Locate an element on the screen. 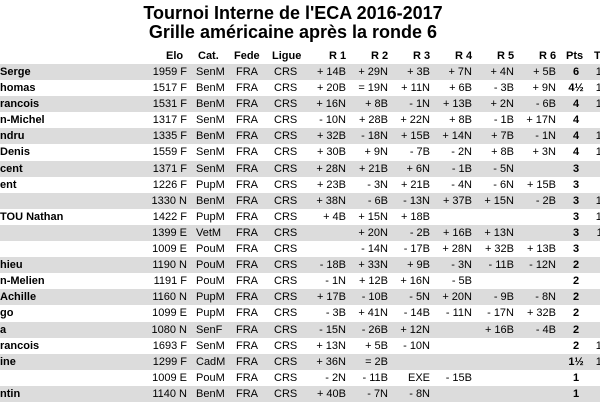  cell-r2: + 5B is located at coordinates (376, 345).